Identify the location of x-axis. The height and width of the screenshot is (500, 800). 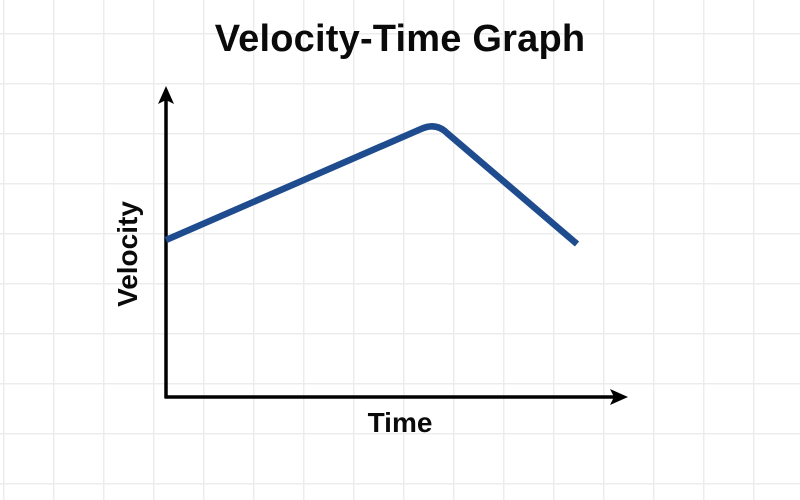
(396, 397).